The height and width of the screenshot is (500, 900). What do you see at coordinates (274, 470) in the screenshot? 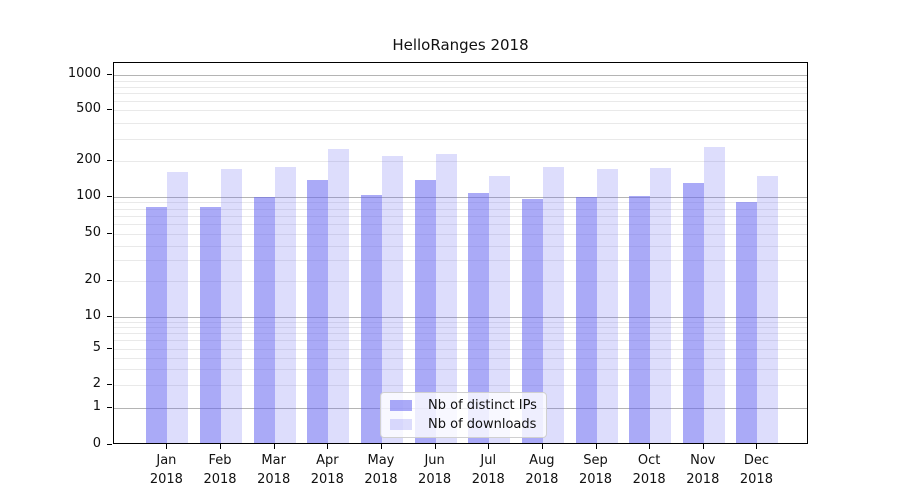
I see `x-tick-label: Mar 2018` at bounding box center [274, 470].